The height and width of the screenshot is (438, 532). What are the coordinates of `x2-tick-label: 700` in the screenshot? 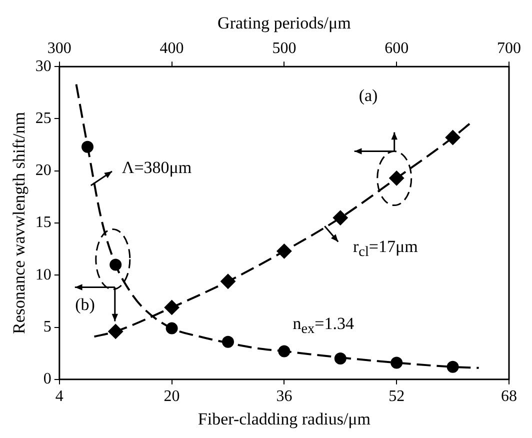 It's located at (509, 49).